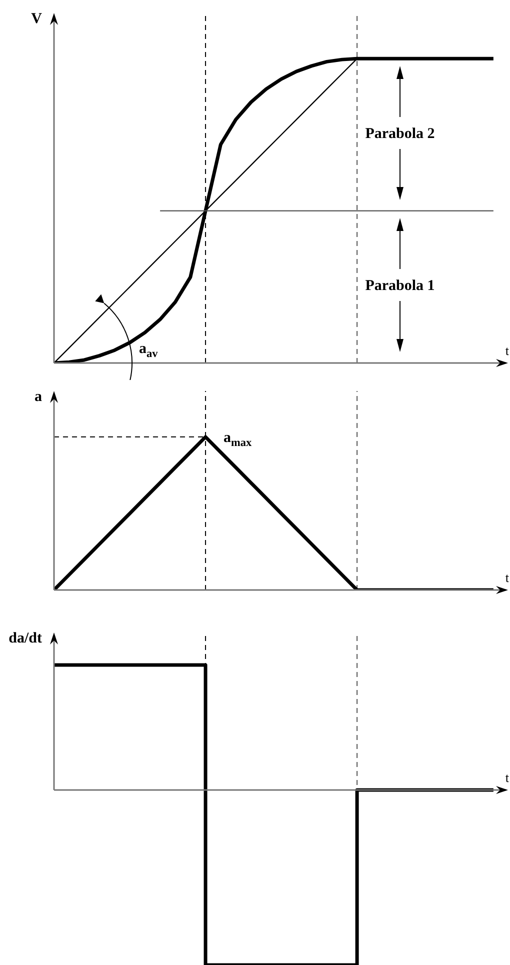  What do you see at coordinates (400, 134) in the screenshot?
I see `annotation: Parabola 2` at bounding box center [400, 134].